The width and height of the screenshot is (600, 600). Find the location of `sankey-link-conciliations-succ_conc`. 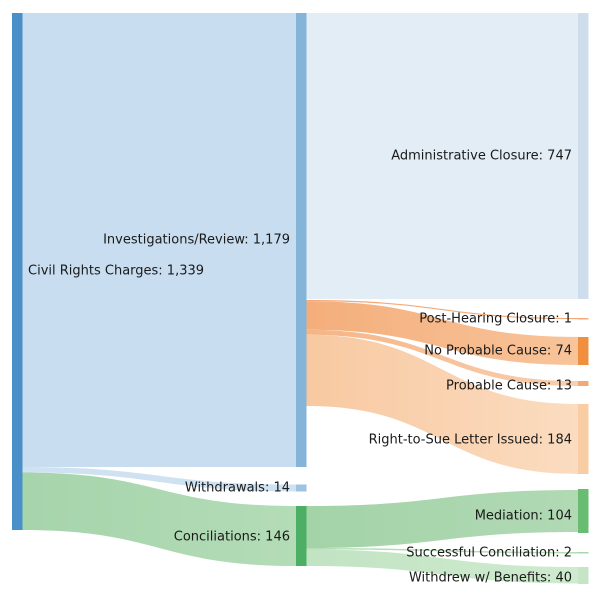

sankey-link-conciliations-succ_conc is located at coordinates (442, 551).